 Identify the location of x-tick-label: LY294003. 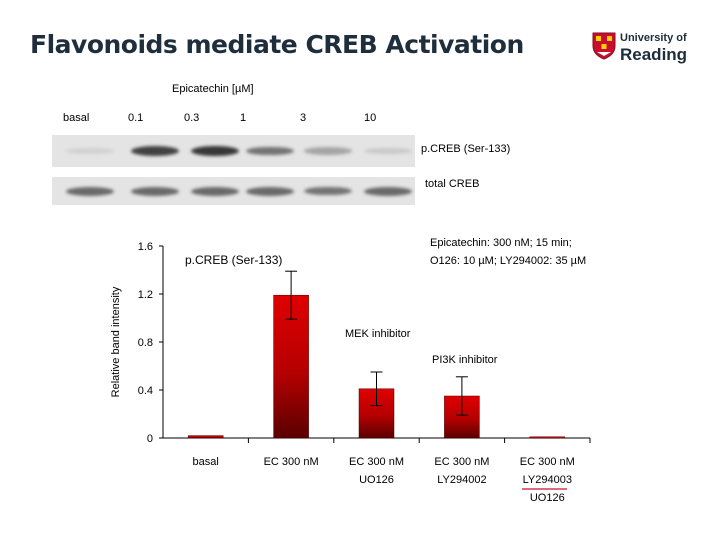
(547, 480).